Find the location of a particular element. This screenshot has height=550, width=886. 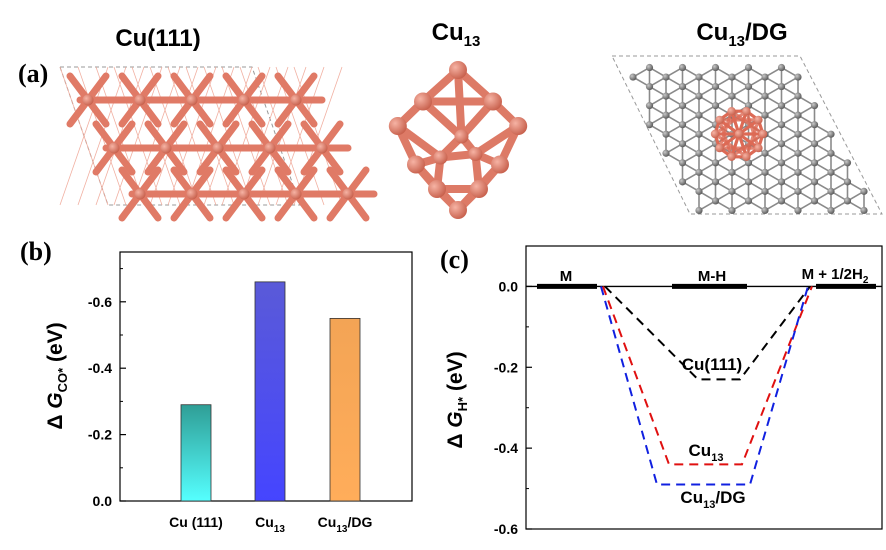

cu13-bond is located at coordinates (460, 103).